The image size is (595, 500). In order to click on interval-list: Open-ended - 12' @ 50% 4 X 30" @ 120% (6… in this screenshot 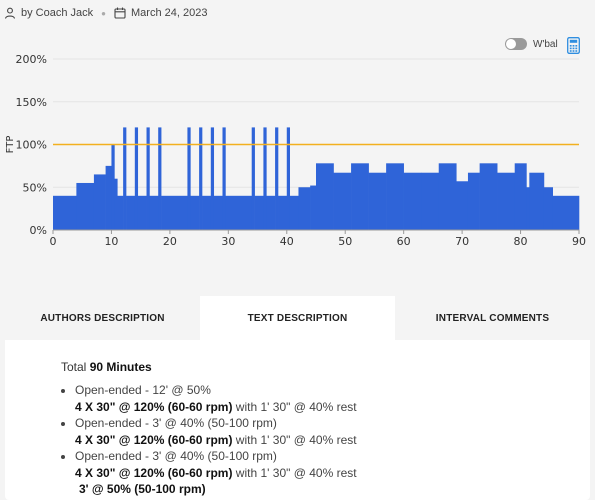, I will do `click(209, 431)`.